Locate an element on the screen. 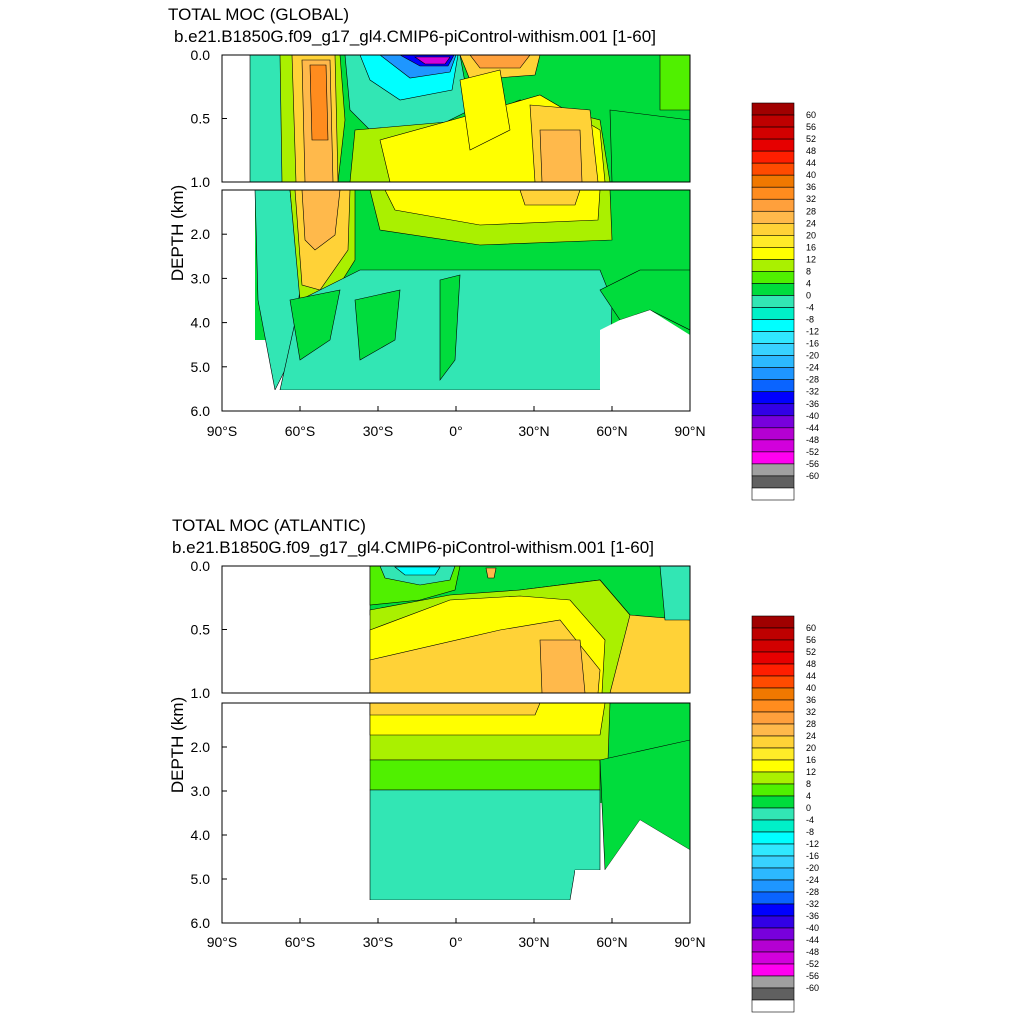 Image resolution: width=1024 pixels, height=1024 pixels. colorbar-label: -16 is located at coordinates (812, 856).